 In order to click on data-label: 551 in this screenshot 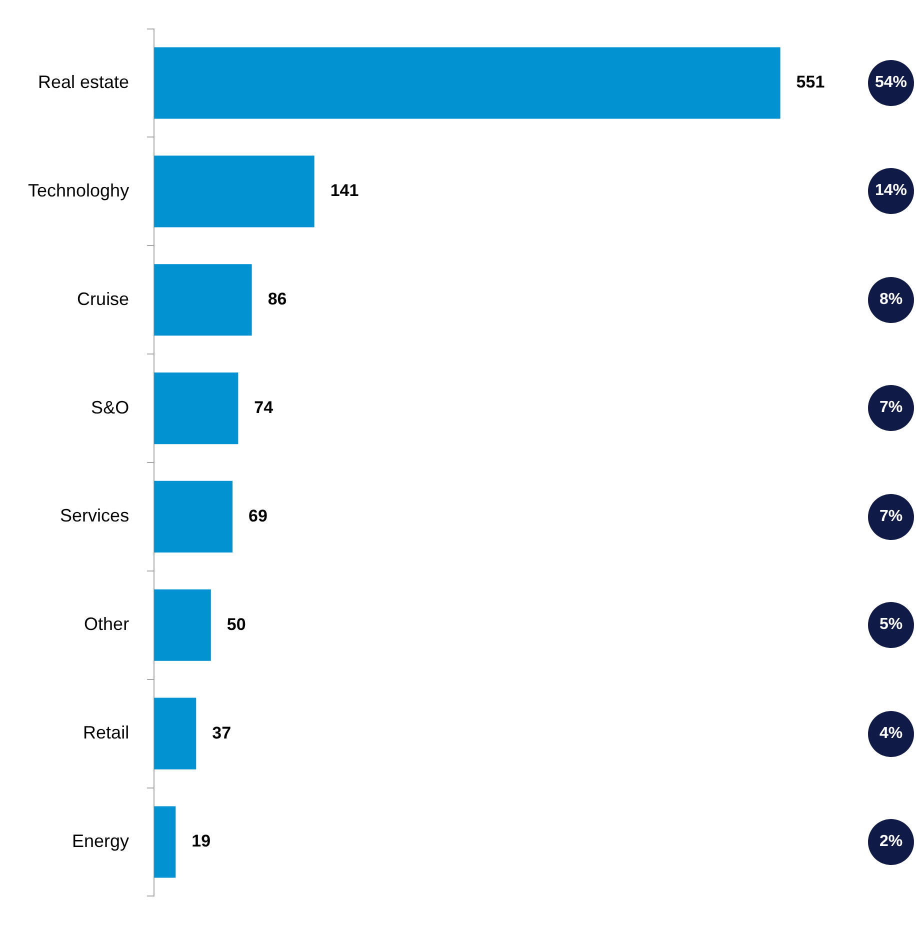, I will do `click(810, 82)`.